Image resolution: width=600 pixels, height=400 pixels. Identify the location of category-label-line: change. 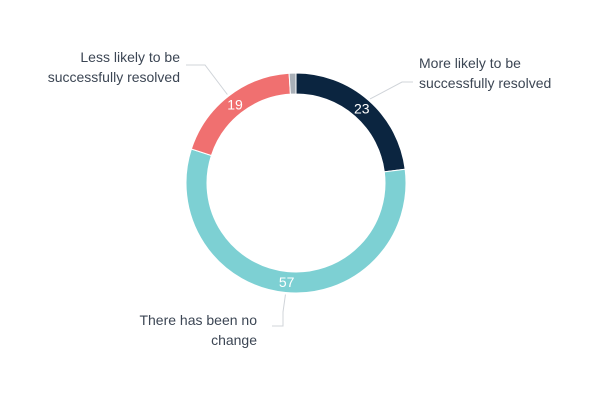
(234, 340).